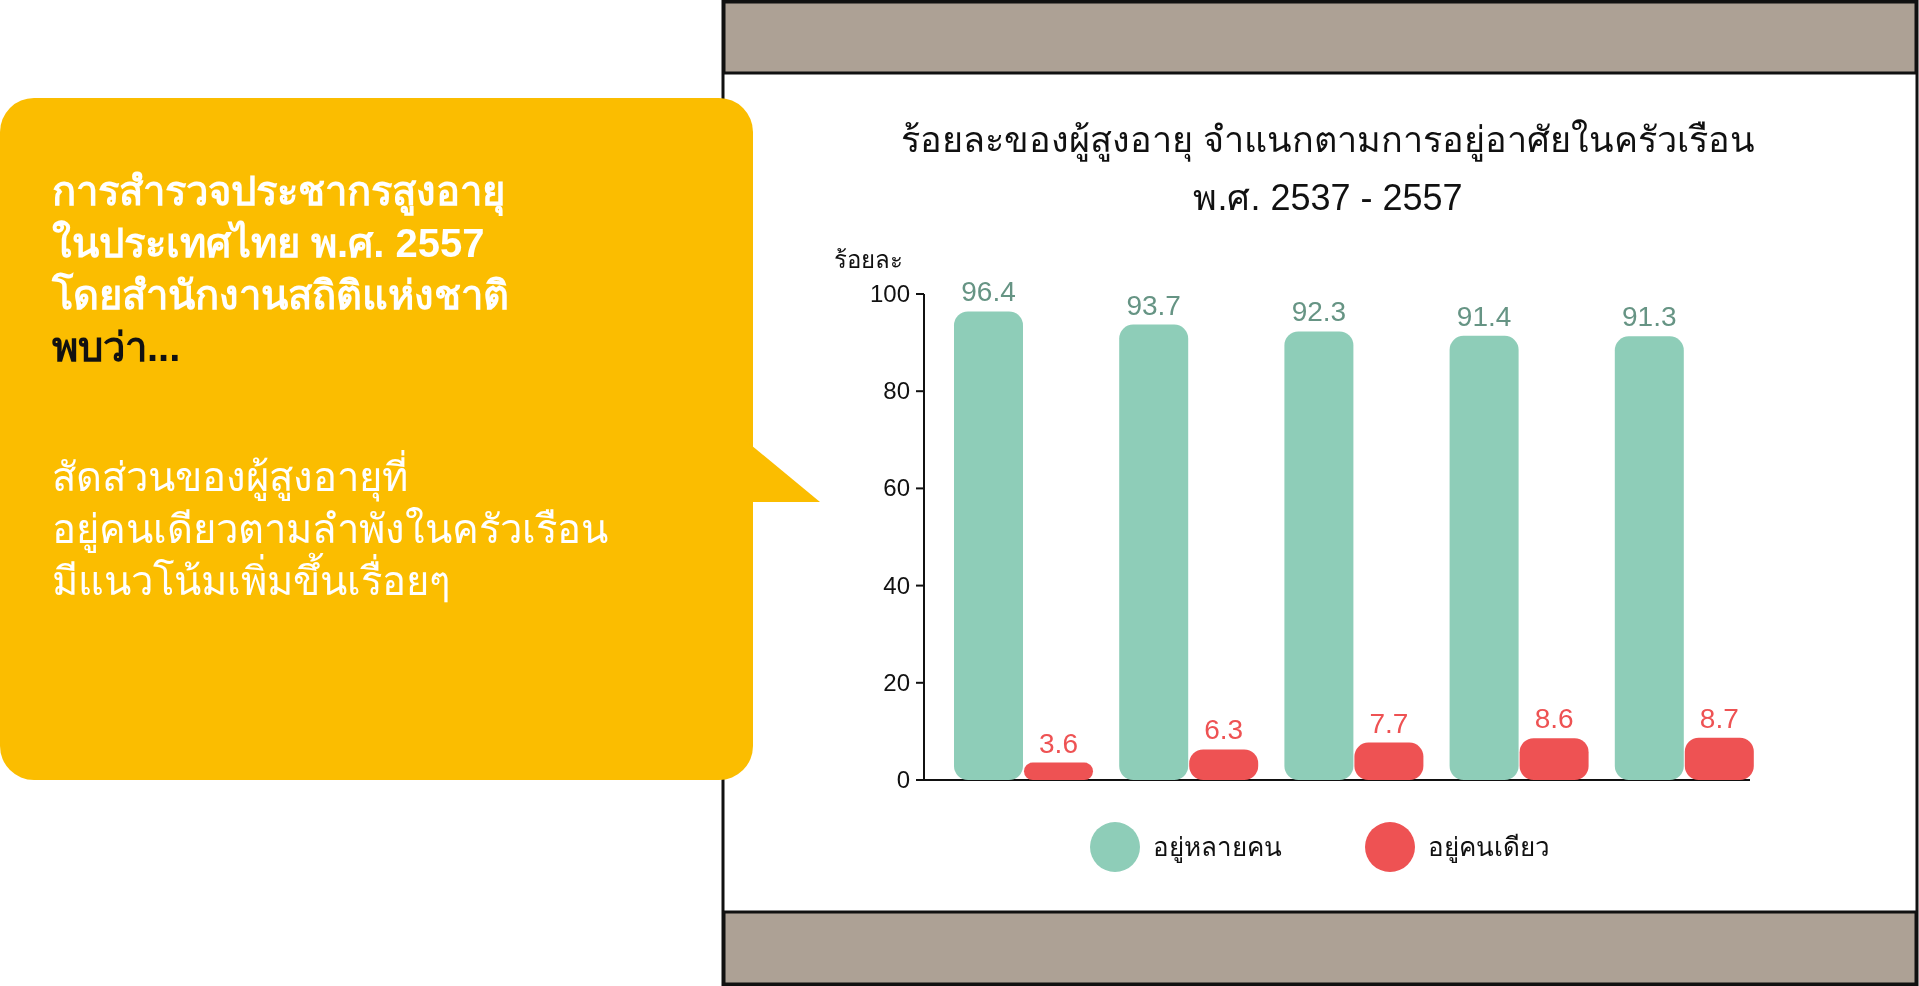 The width and height of the screenshot is (1919, 986). What do you see at coordinates (268, 242) in the screenshot?
I see `text: ในประเทศไทย พ.ศ. 2557` at bounding box center [268, 242].